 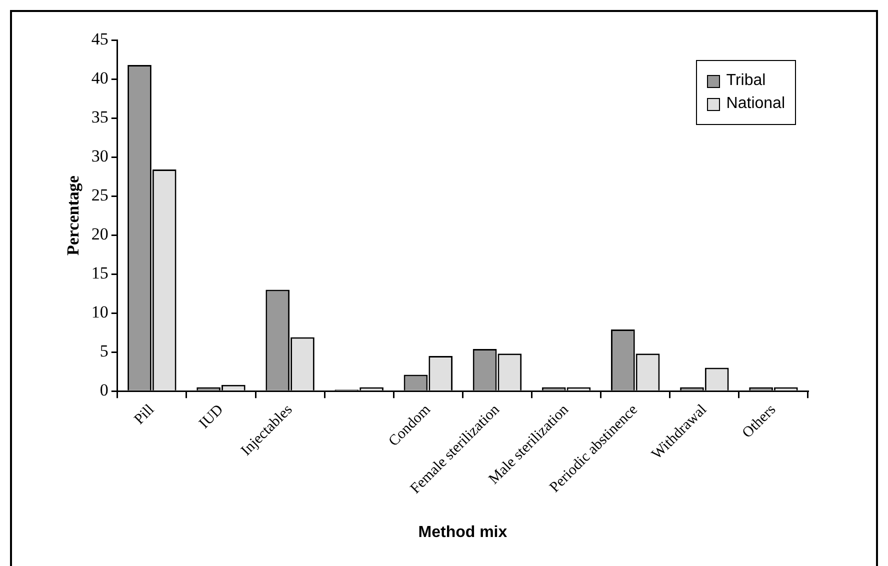 What do you see at coordinates (755, 104) in the screenshot?
I see `legend-label: National` at bounding box center [755, 104].